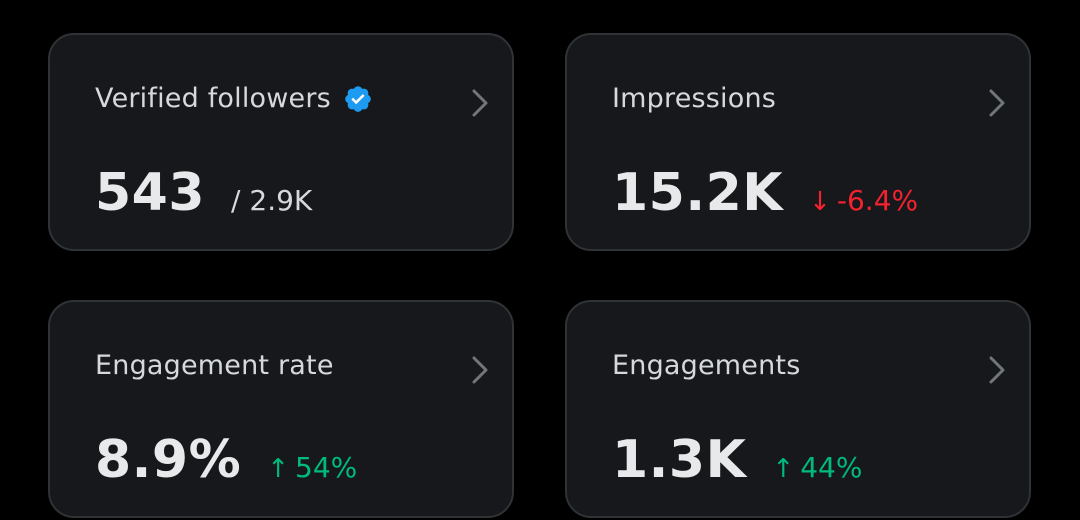 This screenshot has width=1080, height=520. I want to click on card-title-row: Verified followers, so click(234, 98).